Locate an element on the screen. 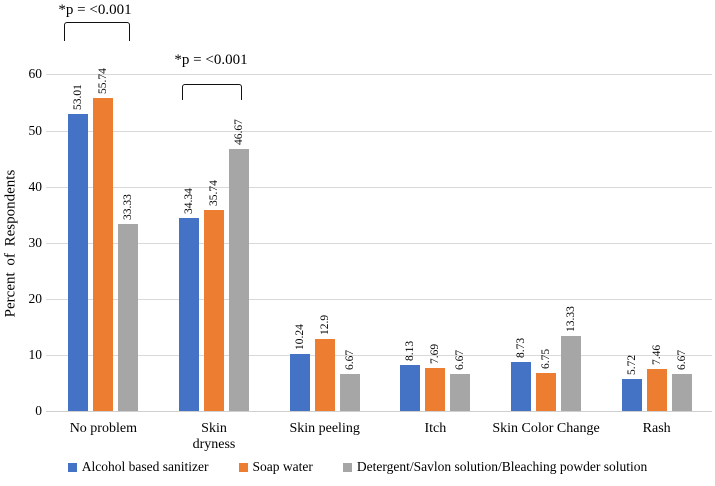 This screenshot has height=486, width=715. legend-label: Soap water is located at coordinates (282, 466).